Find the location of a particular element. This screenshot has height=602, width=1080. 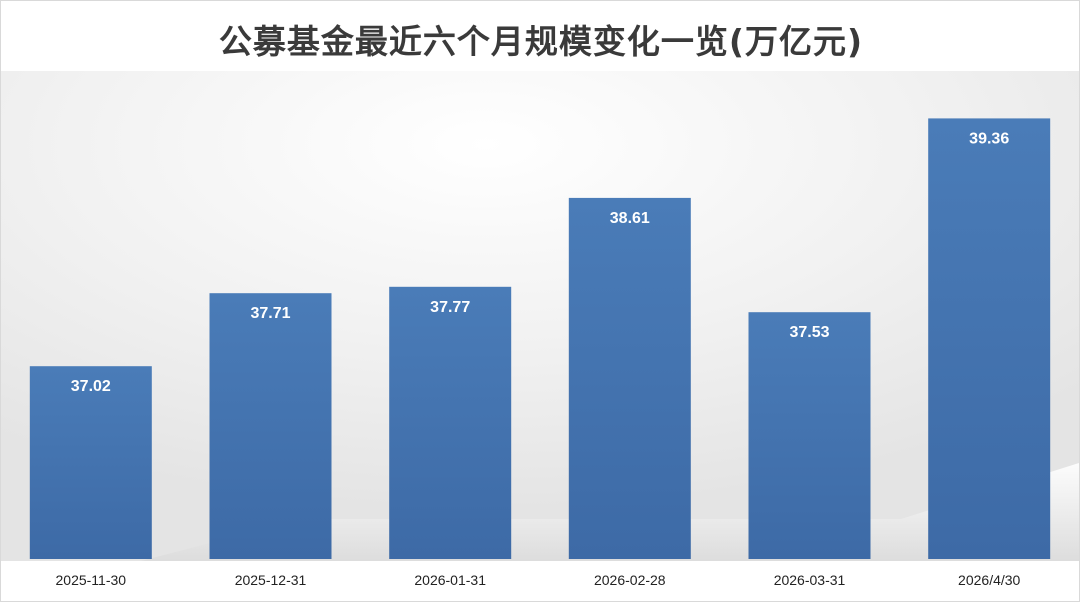

bar-value-label: 37.02 is located at coordinates (91, 386).